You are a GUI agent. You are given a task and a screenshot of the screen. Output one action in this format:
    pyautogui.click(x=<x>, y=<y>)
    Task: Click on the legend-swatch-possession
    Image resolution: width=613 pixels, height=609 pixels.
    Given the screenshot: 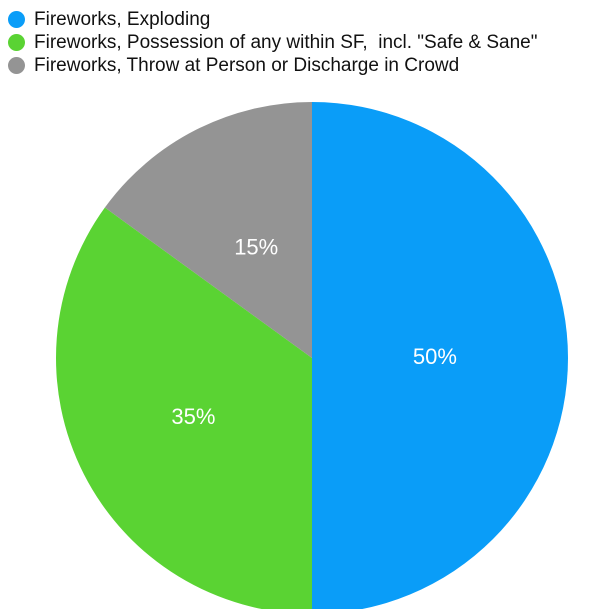 What is the action you would take?
    pyautogui.click(x=16, y=42)
    